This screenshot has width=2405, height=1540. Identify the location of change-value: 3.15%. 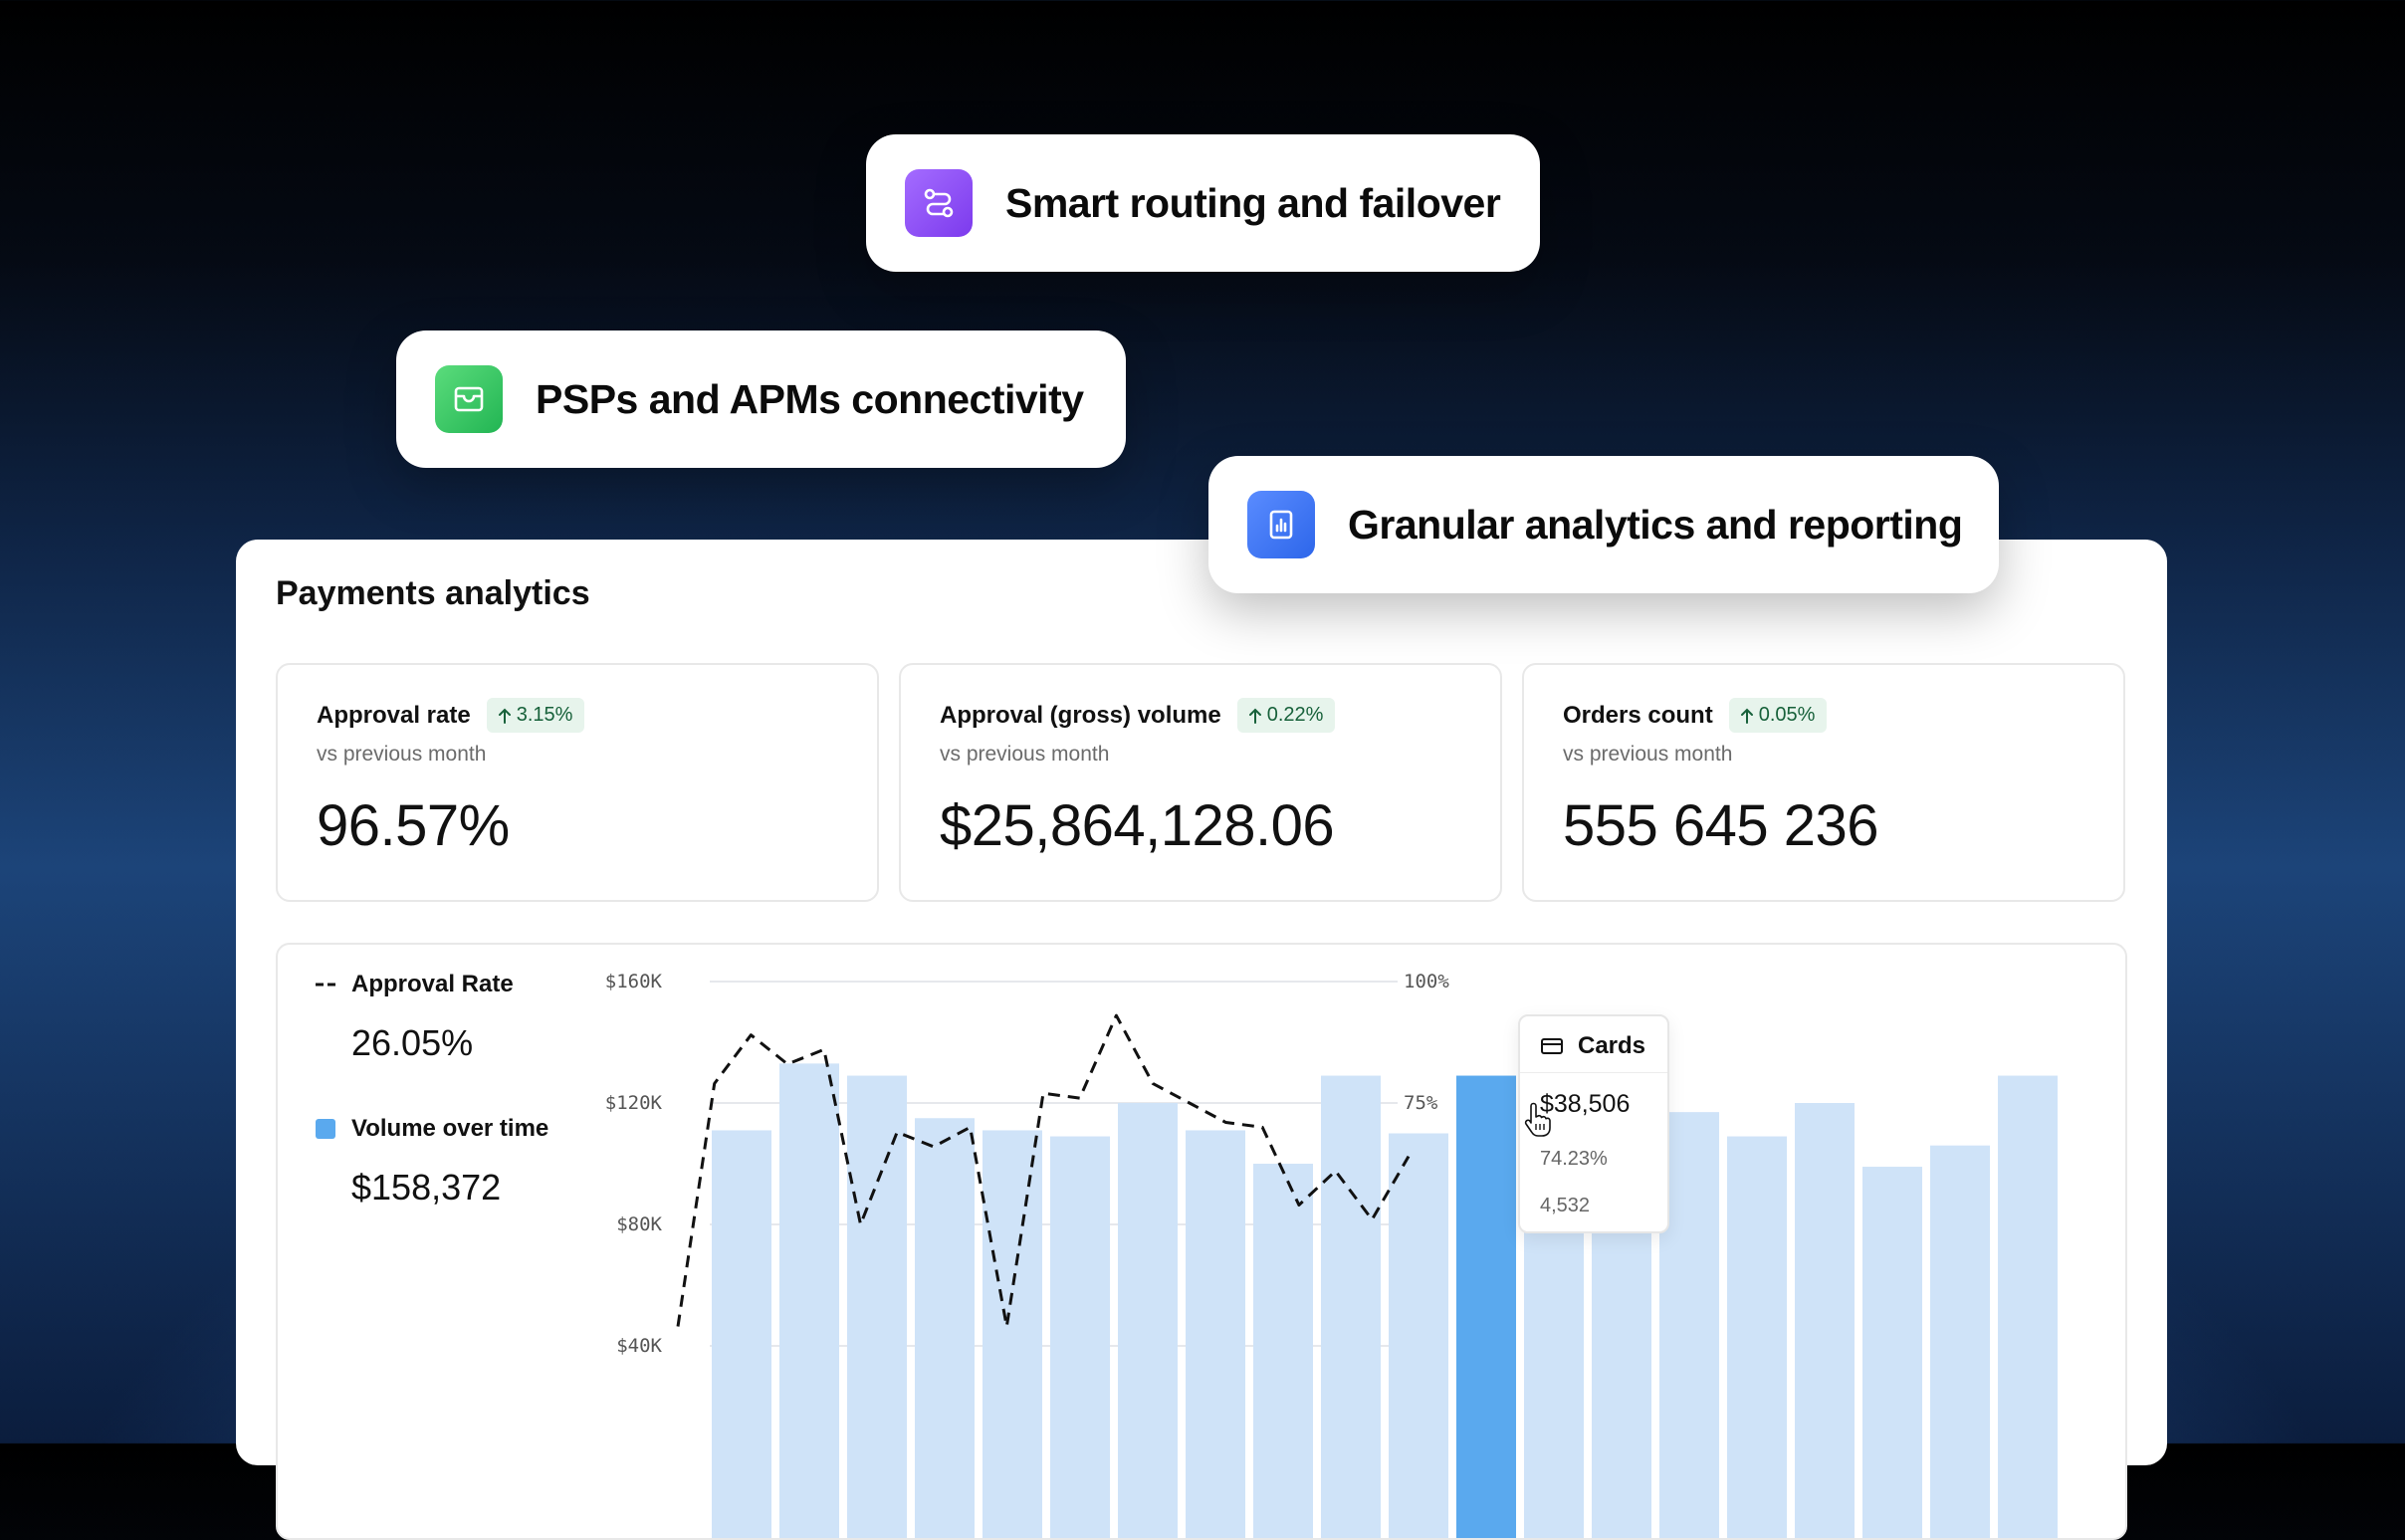
(545, 716).